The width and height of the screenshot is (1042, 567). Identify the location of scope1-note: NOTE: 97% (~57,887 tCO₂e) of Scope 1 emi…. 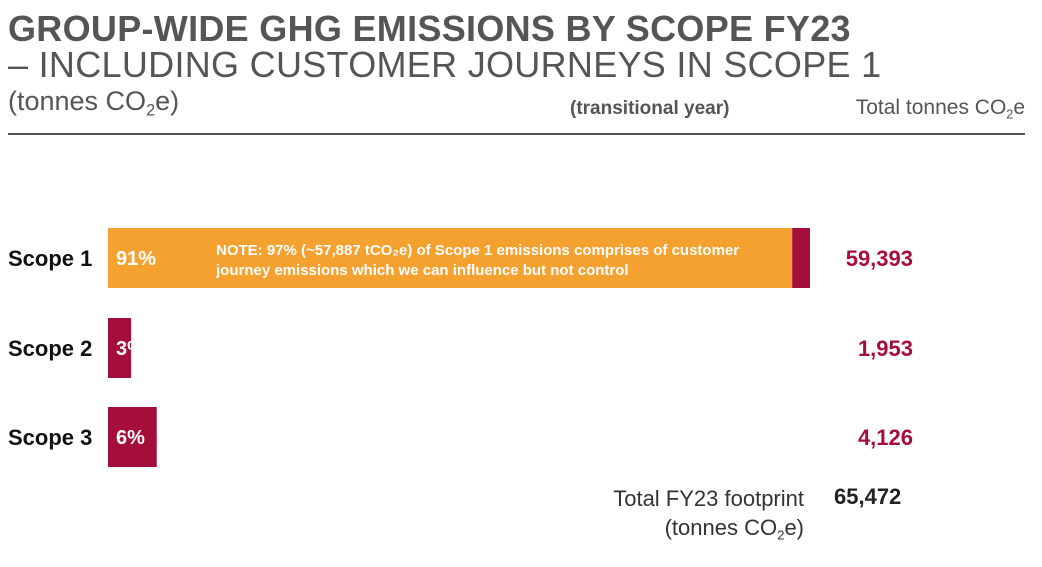
(478, 260).